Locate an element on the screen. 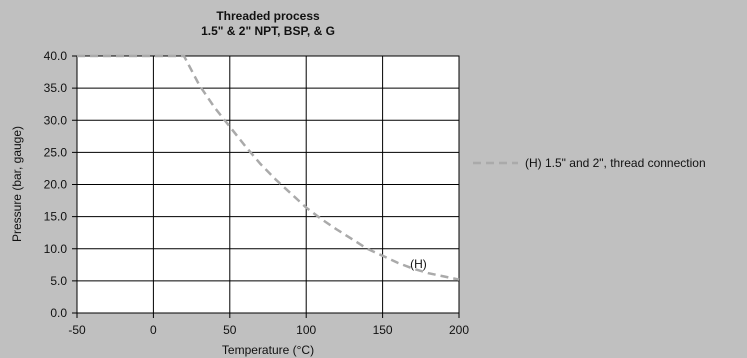 The image size is (747, 358). x-tick-label: 50 is located at coordinates (230, 330).